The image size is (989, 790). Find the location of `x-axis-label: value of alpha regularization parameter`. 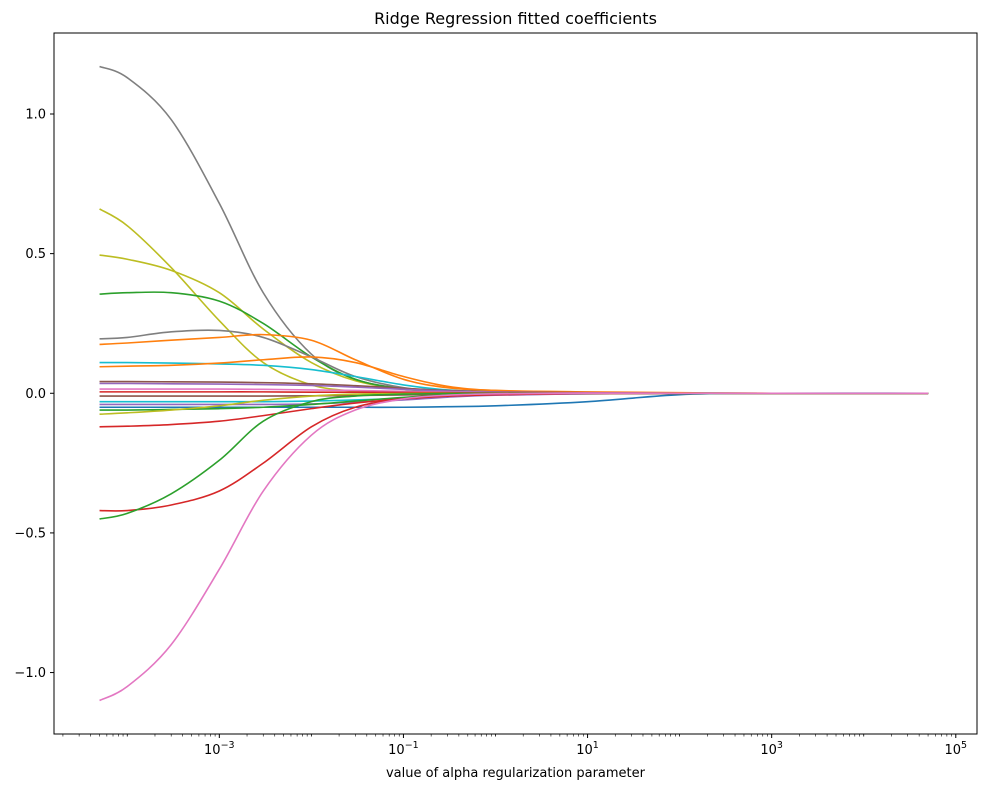

x-axis-label: value of alpha regularization parameter is located at coordinates (516, 773).